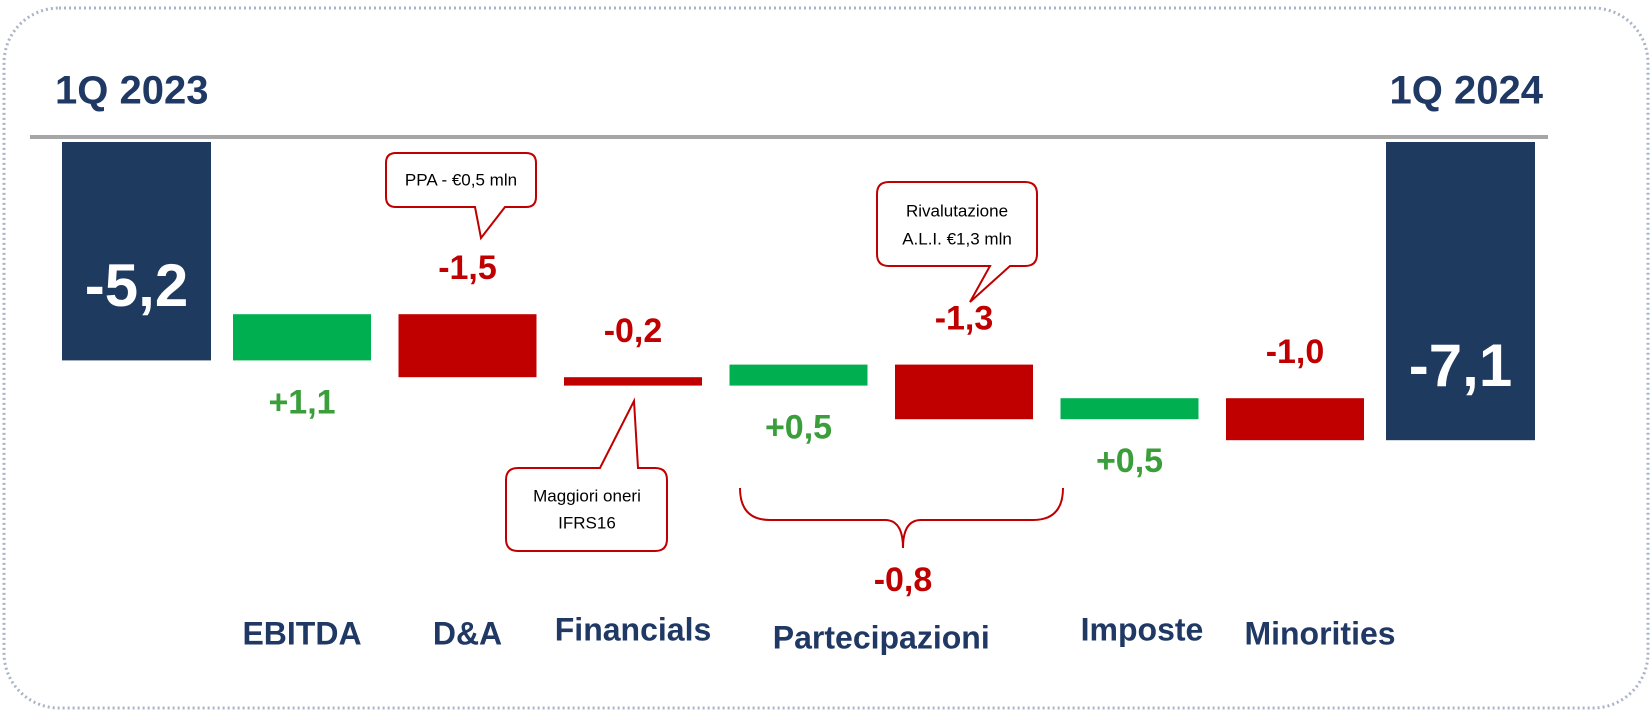 Image resolution: width=1652 pixels, height=716 pixels. What do you see at coordinates (901, 518) in the screenshot?
I see `bracket` at bounding box center [901, 518].